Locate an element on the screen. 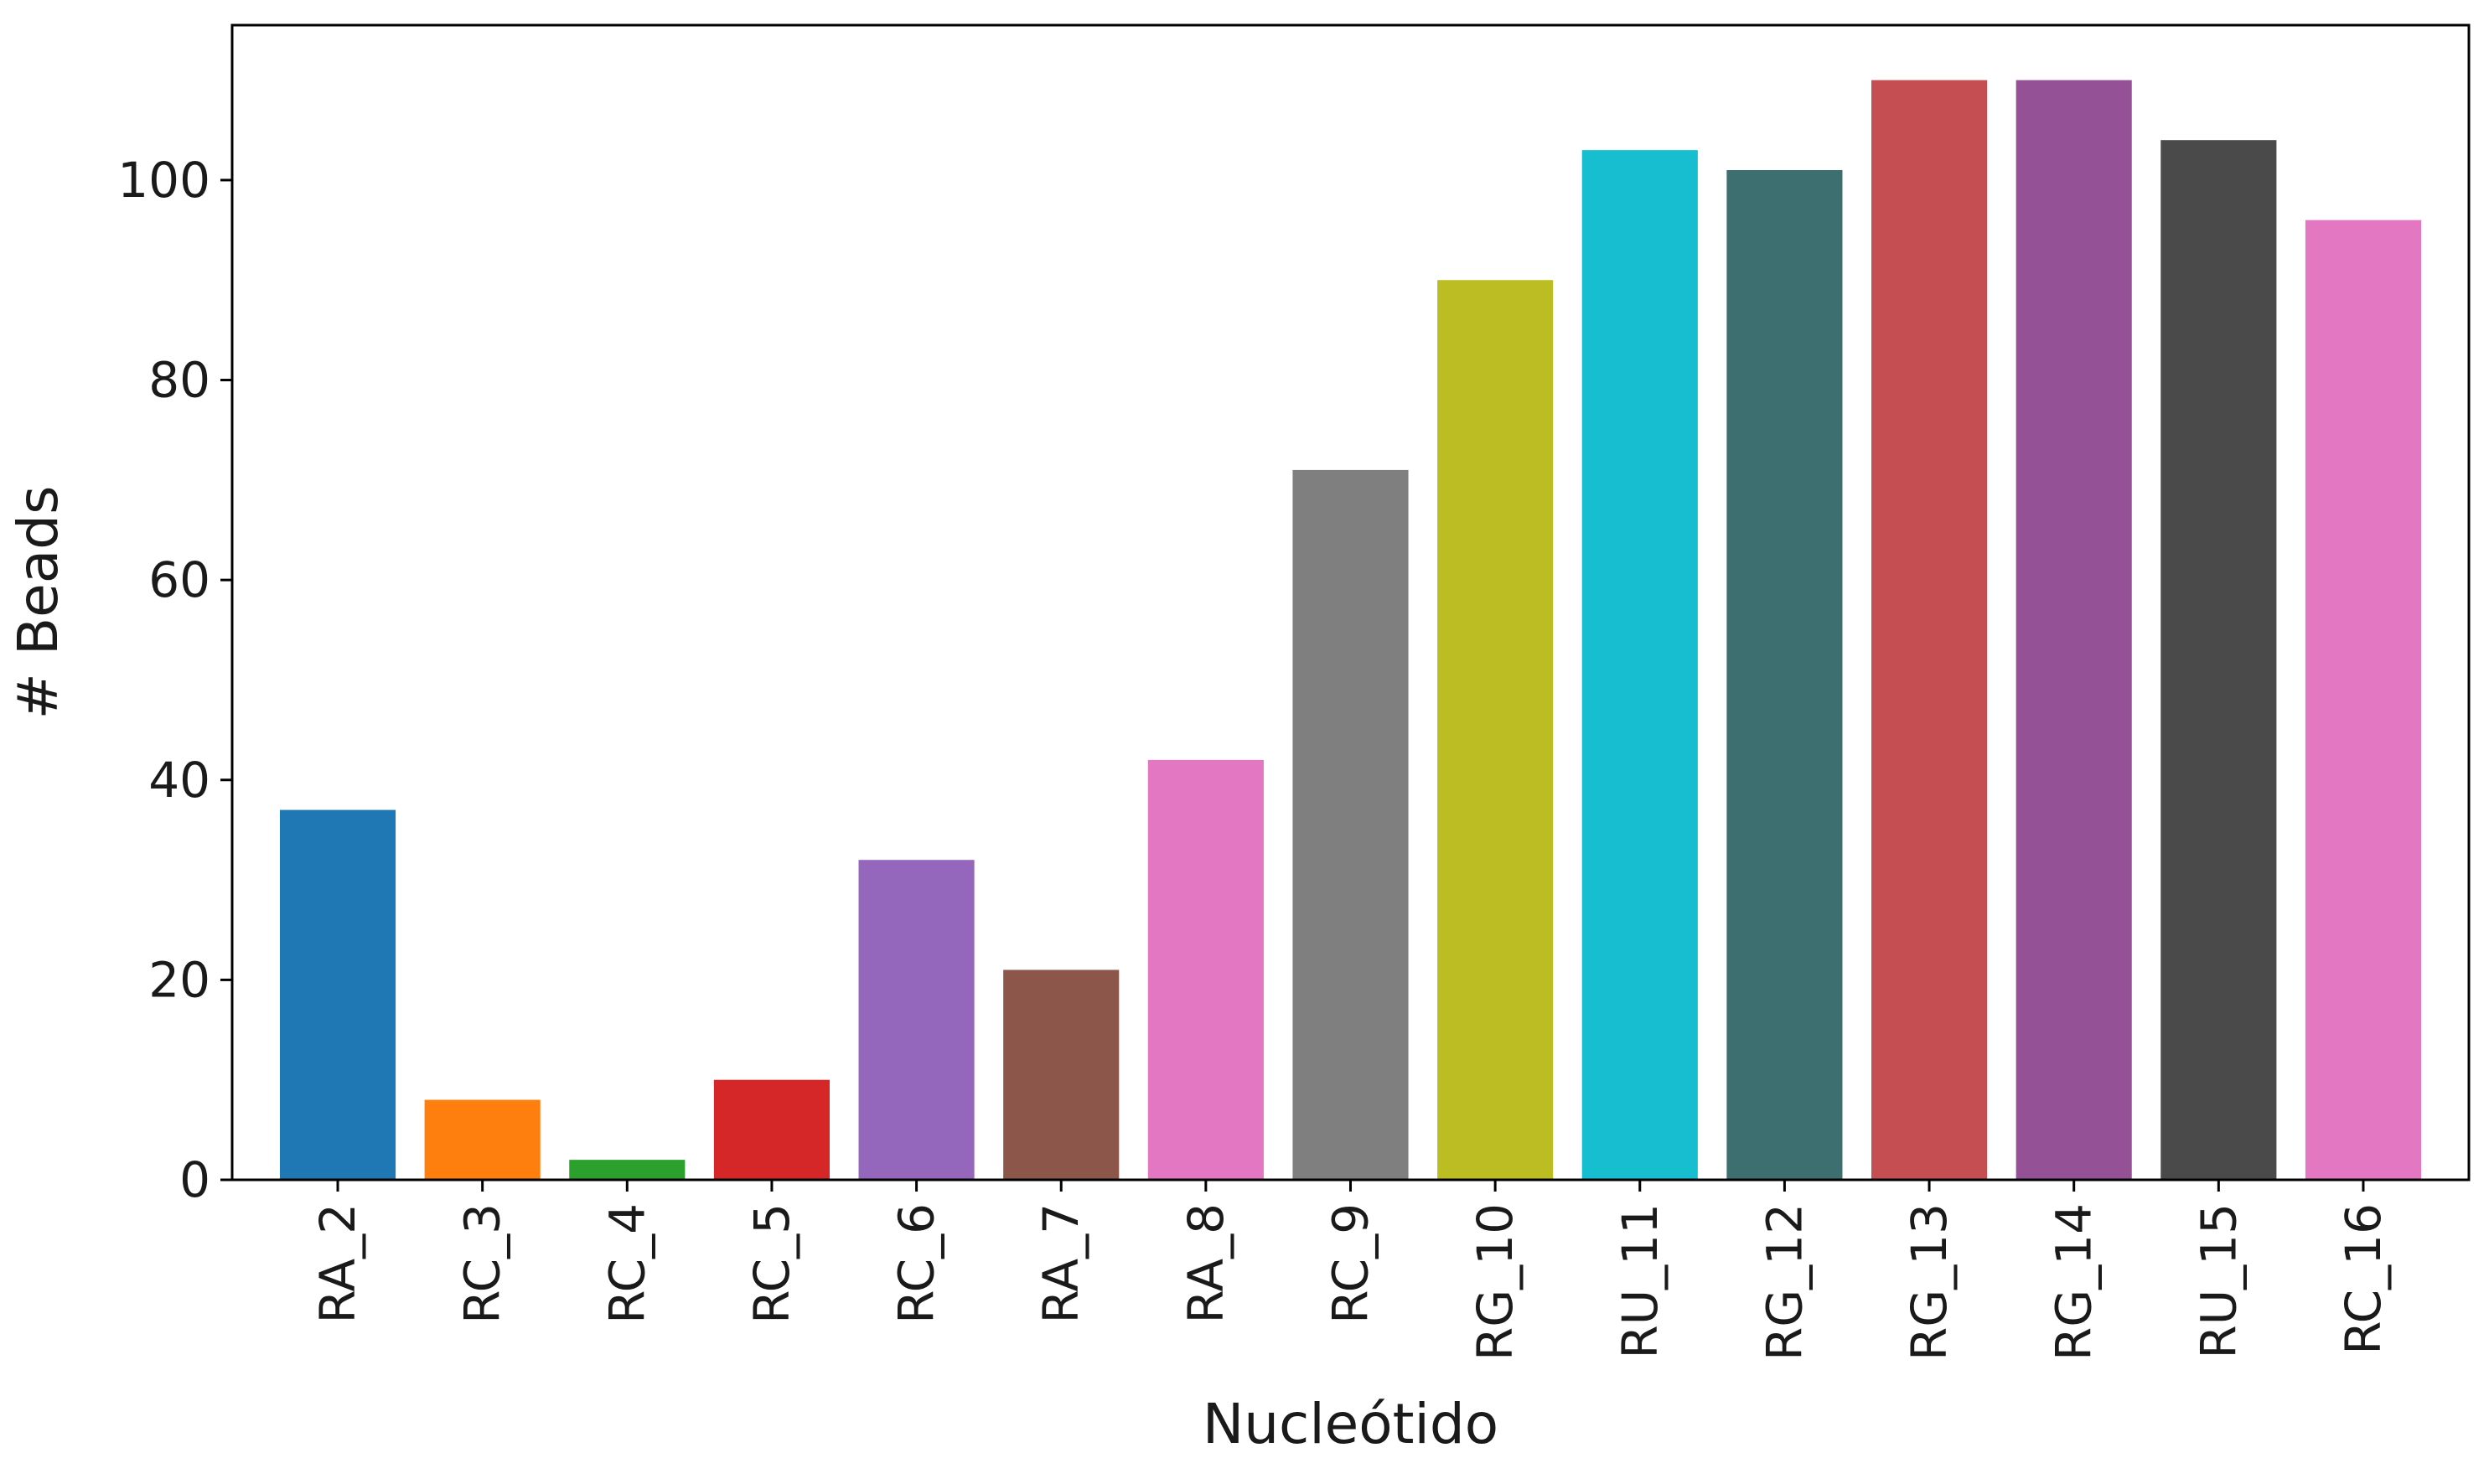  x-tick-label: RC_6 is located at coordinates (917, 1264).